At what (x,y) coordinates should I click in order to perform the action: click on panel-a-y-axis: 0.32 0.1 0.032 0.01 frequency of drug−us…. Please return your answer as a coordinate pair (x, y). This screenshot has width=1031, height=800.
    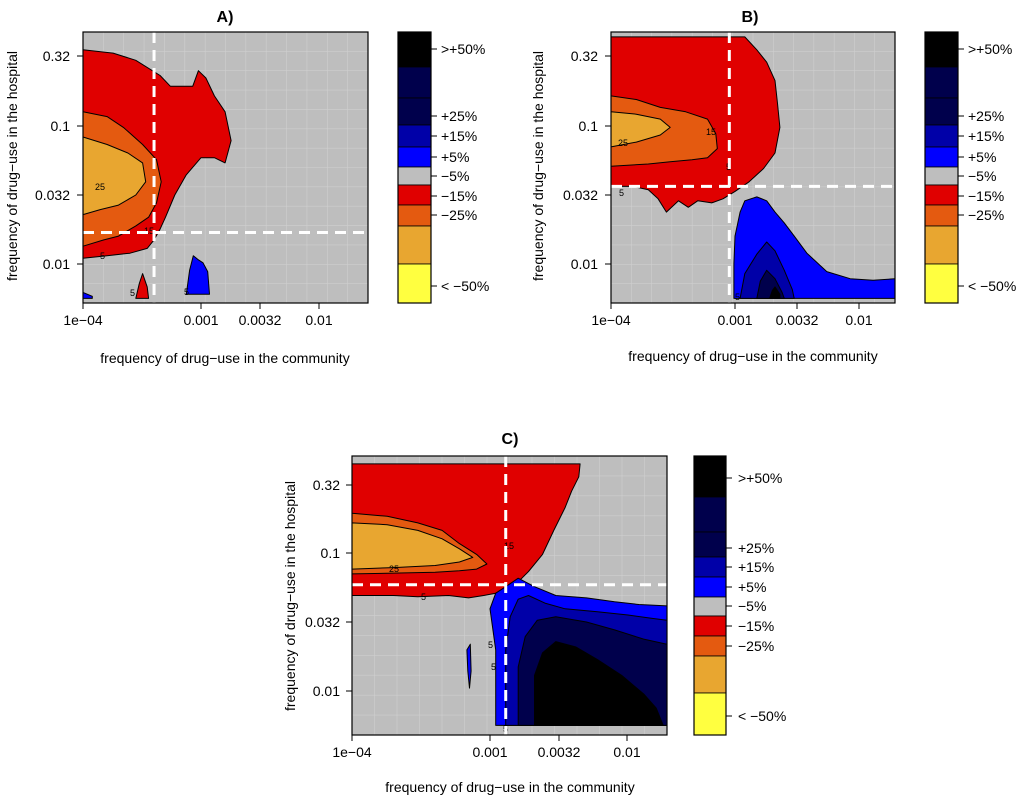
    Looking at the image, I should click on (44, 164).